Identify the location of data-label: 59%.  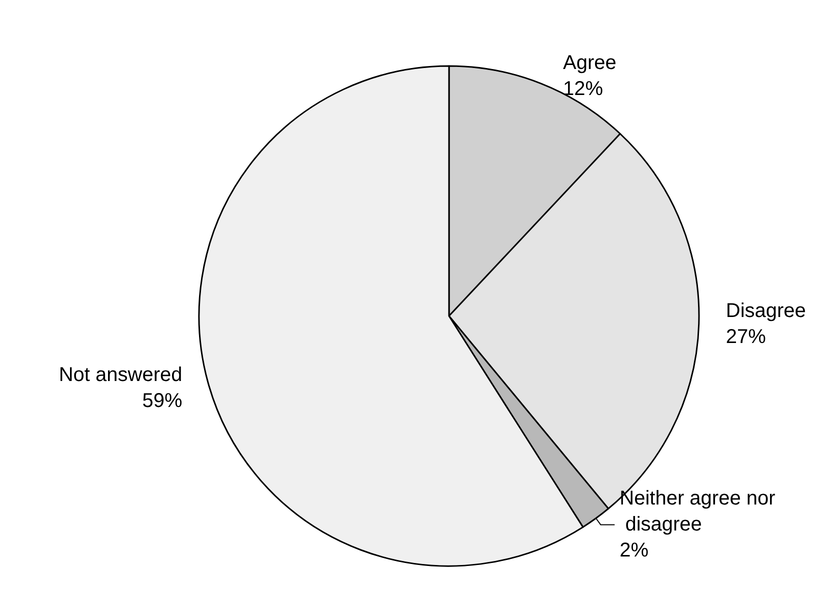
(162, 401).